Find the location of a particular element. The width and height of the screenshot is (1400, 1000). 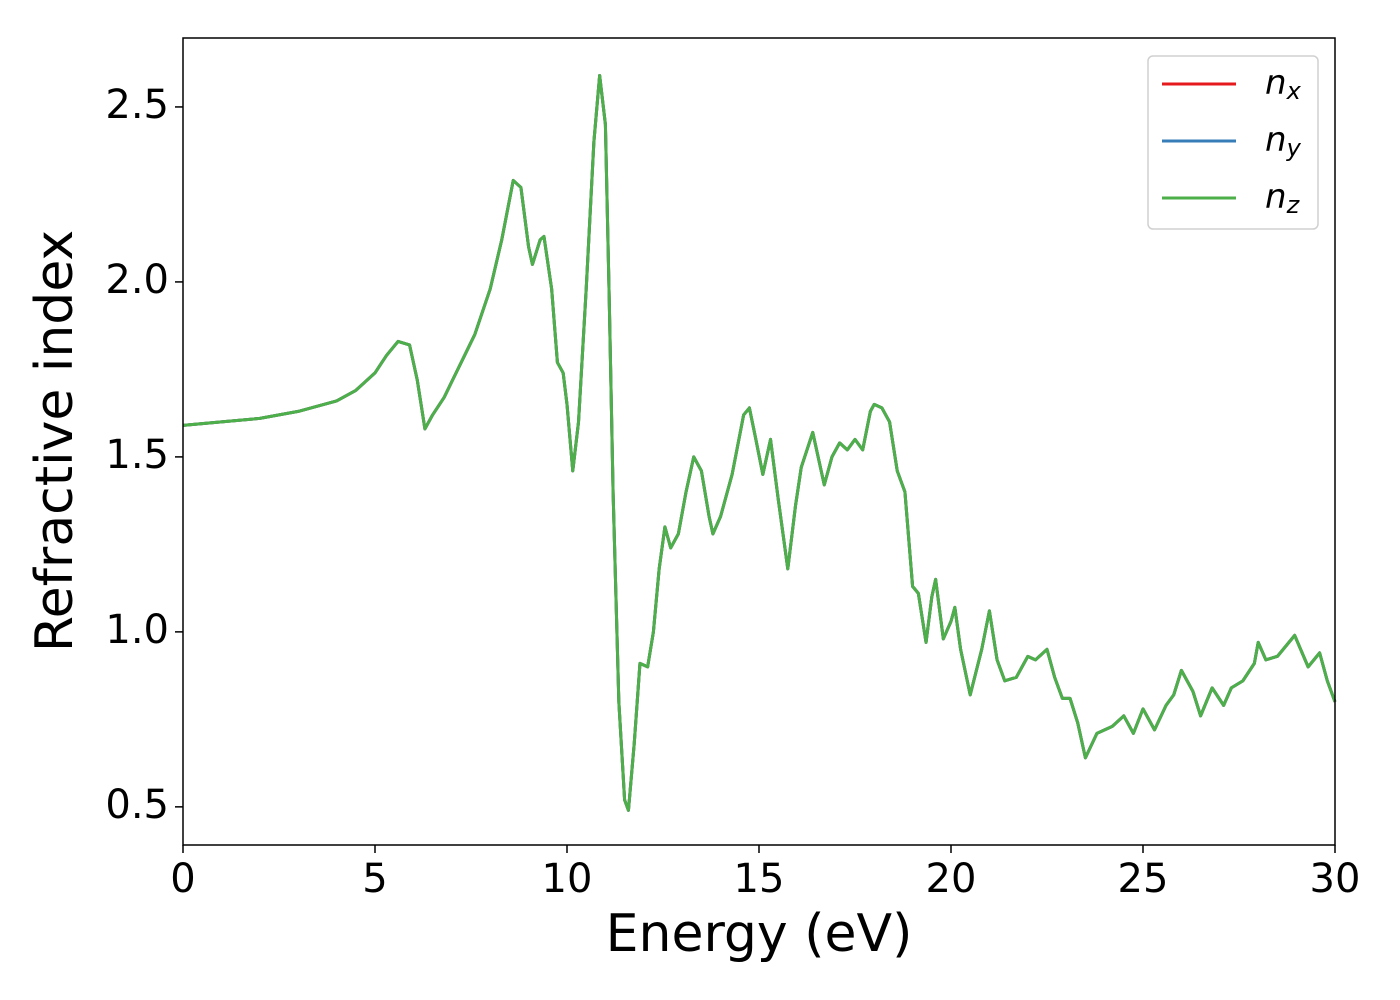

legend-label: nx is located at coordinates (1283, 84).